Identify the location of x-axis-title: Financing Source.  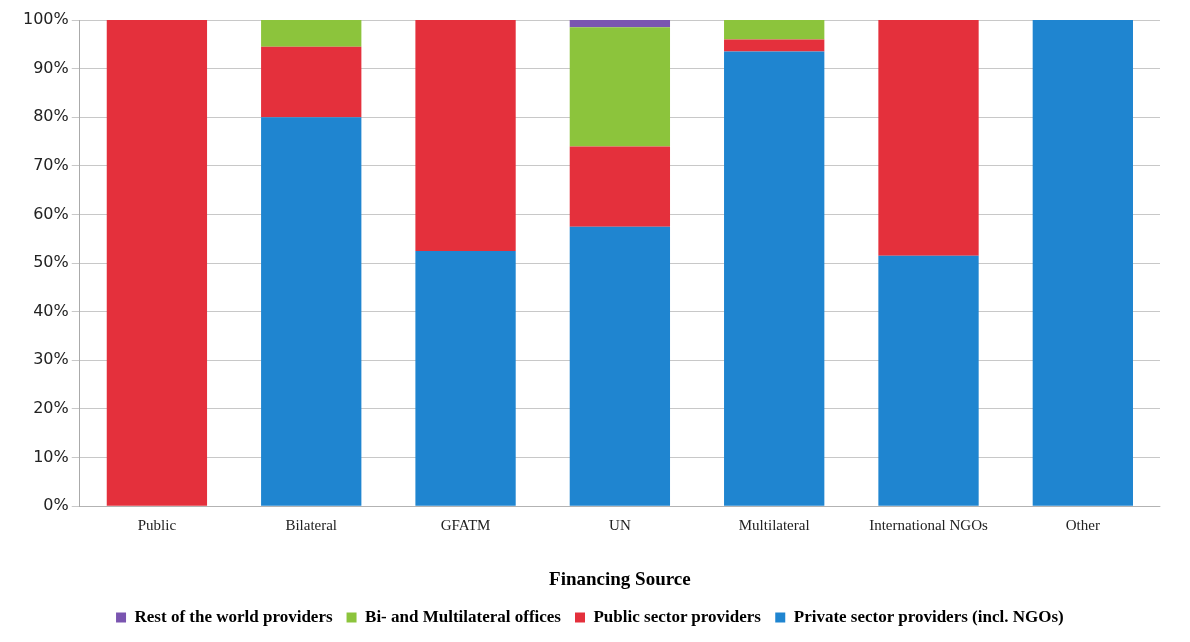
(620, 578).